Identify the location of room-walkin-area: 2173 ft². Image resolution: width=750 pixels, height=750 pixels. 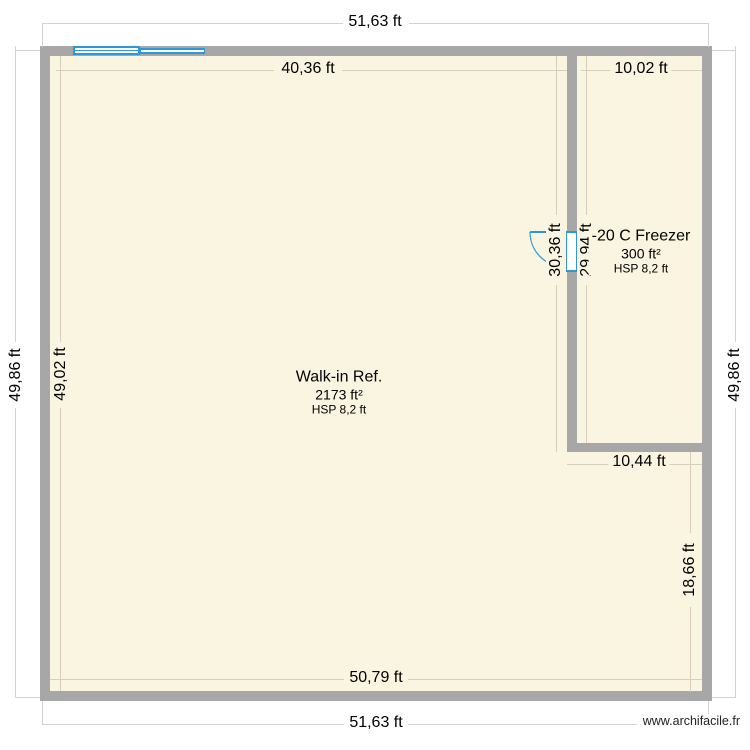
(339, 394).